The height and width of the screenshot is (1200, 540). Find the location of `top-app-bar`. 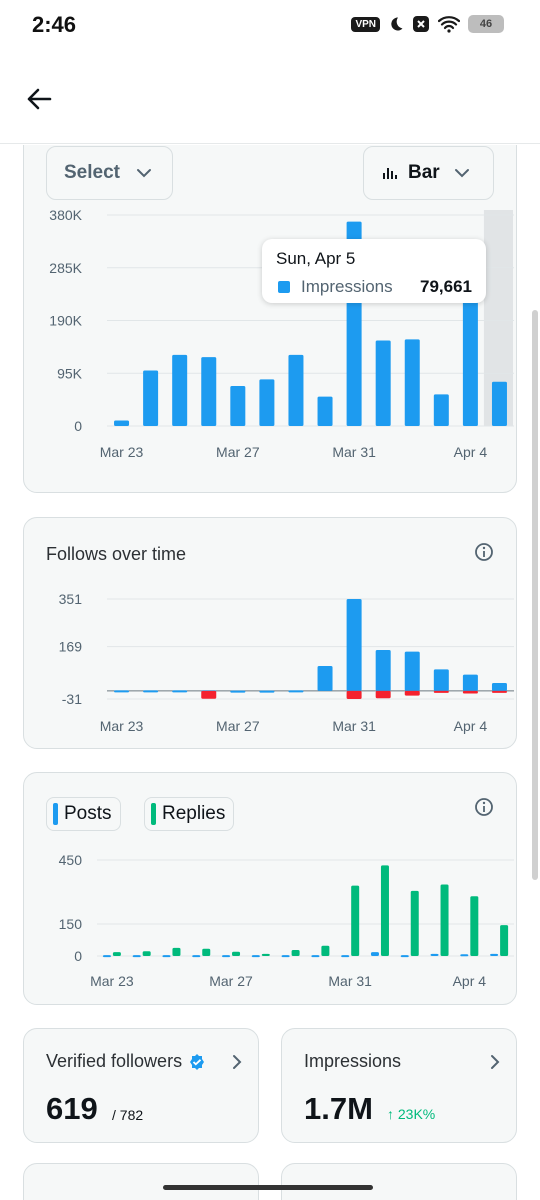

top-app-bar is located at coordinates (270, 97).